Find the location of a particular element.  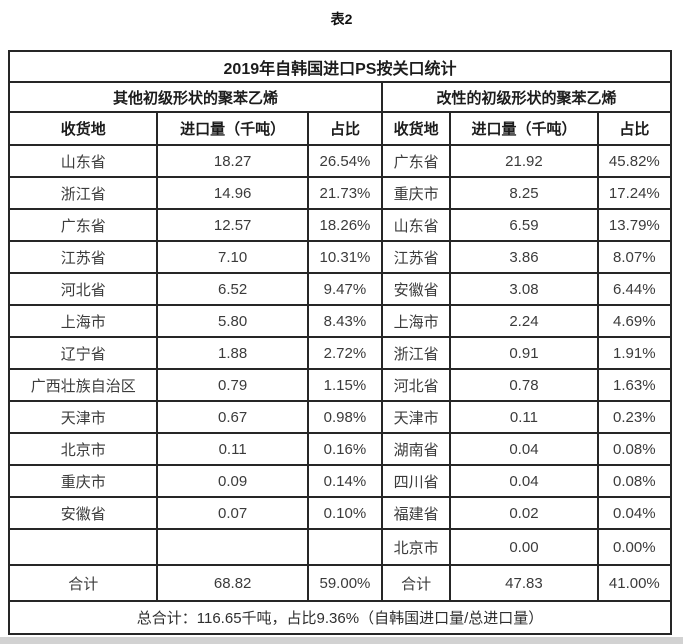

right-region-cell: 福建省 is located at coordinates (416, 513).